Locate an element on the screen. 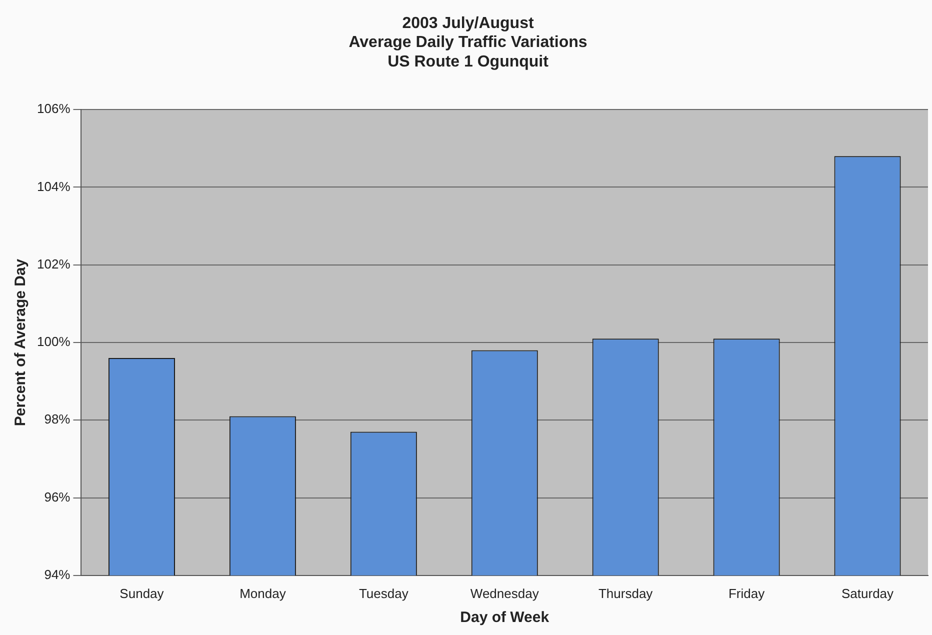 This screenshot has width=932, height=635. x-tick-label: Monday is located at coordinates (263, 593).